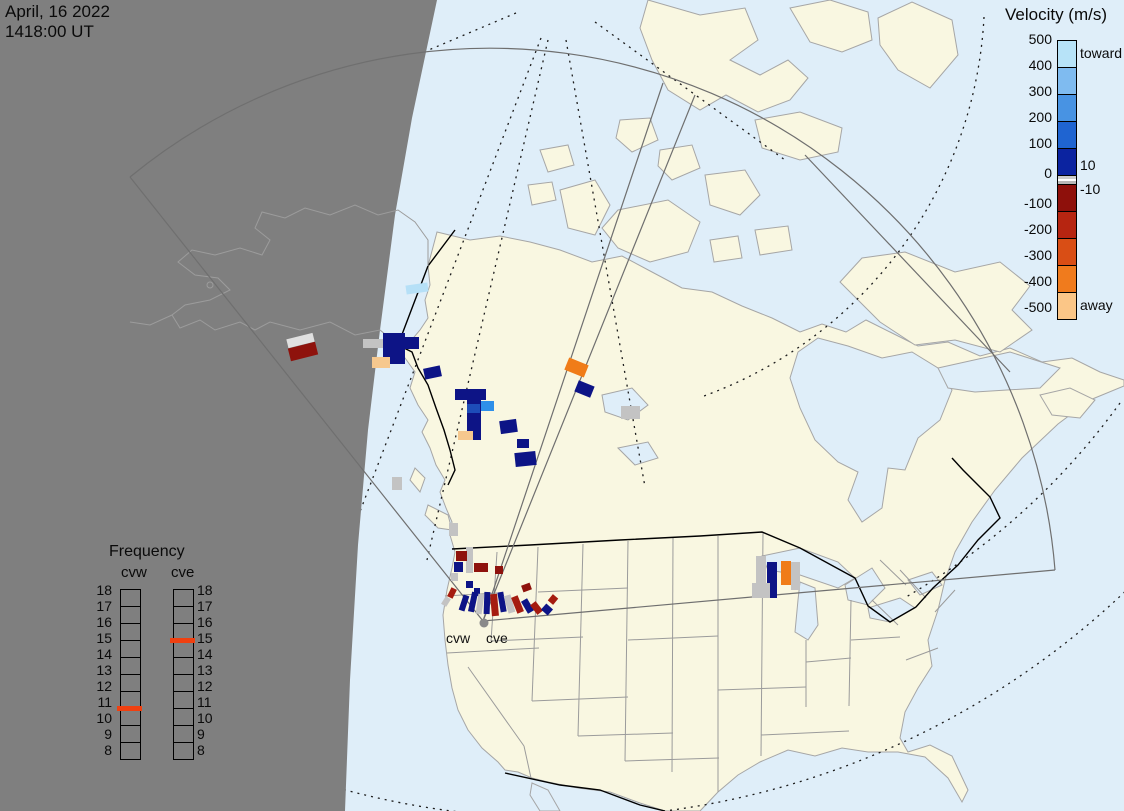 Image resolution: width=1124 pixels, height=811 pixels. Describe the element at coordinates (806, 611) in the screenshot. I see `lake-michigan` at that location.